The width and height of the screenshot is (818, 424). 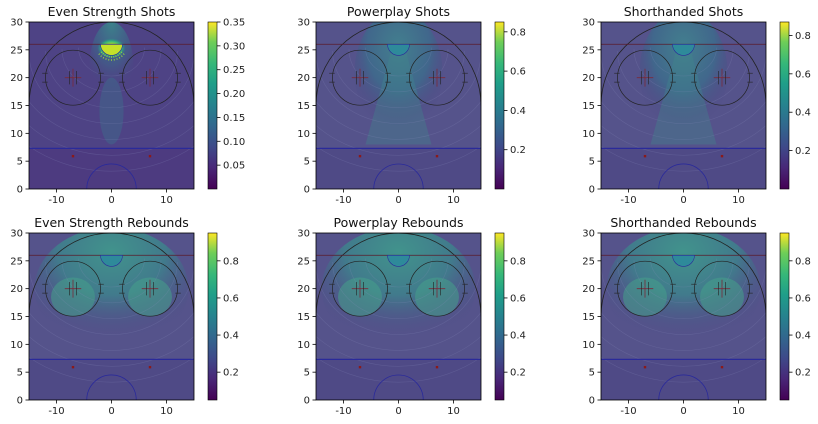 I want to click on colorbar-tick-label: 0.30, so click(x=234, y=46).